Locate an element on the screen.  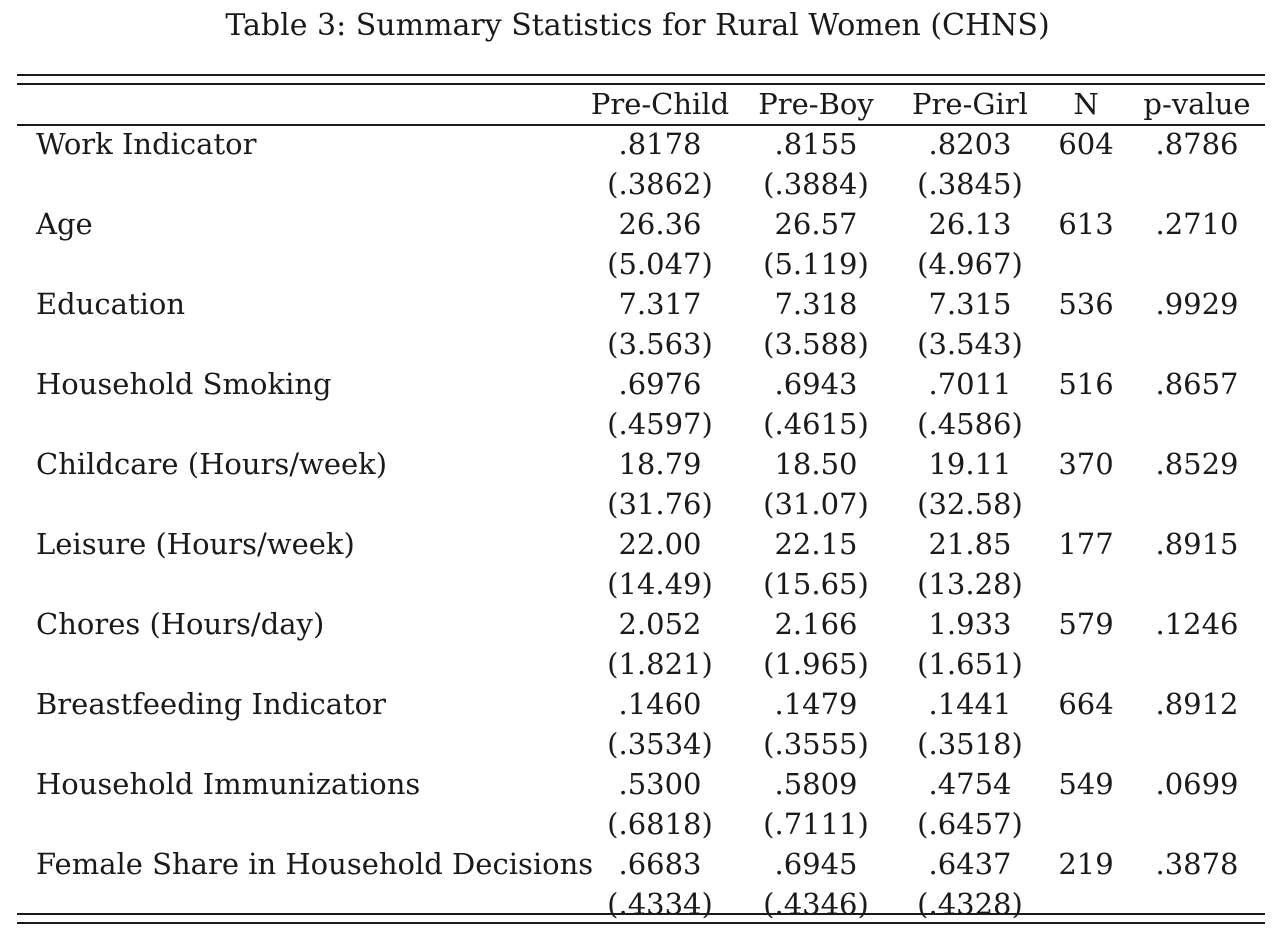
sd-cell: (.7111) is located at coordinates (816, 824).